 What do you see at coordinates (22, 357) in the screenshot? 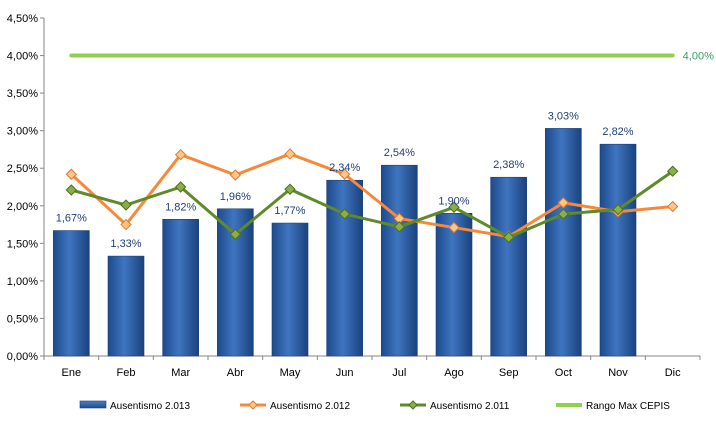
I see `y-tick-label: 0,00%` at bounding box center [22, 357].